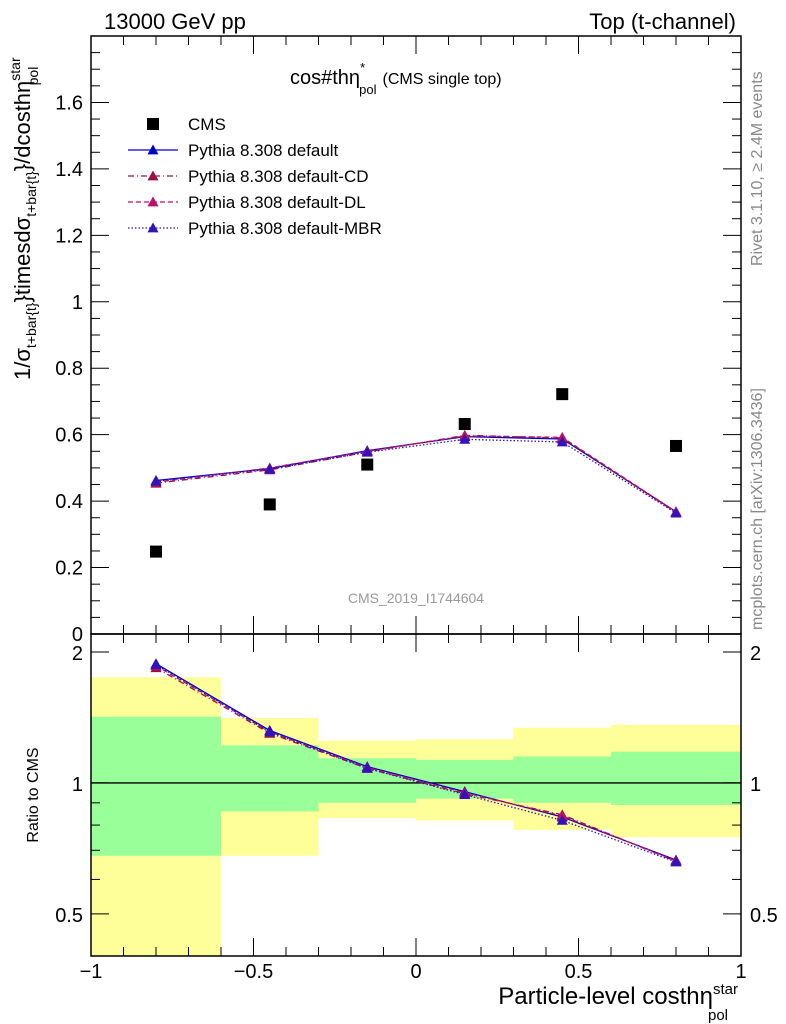  I want to click on x-tick-label: 0, so click(415, 972).